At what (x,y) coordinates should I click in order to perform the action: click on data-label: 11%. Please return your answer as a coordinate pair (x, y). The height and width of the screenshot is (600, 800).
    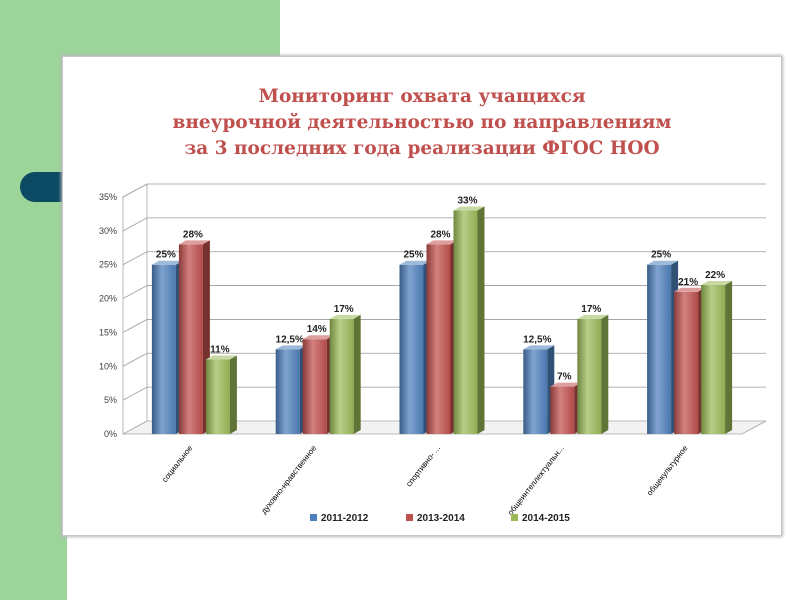
    Looking at the image, I should click on (220, 350).